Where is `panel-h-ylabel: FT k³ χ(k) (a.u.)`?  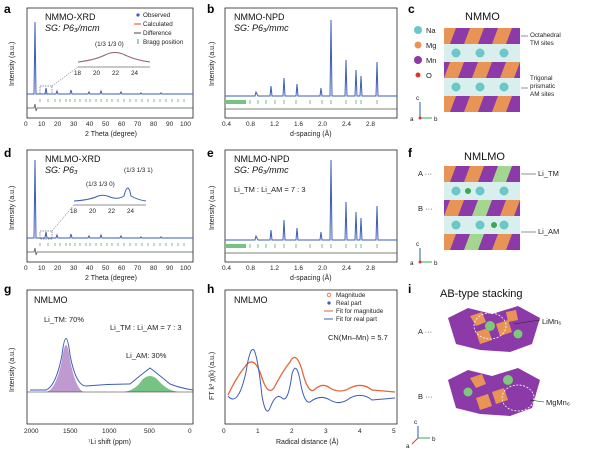
panel-h-ylabel: FT k³ χ(k) (a.u.) is located at coordinates (212, 376).